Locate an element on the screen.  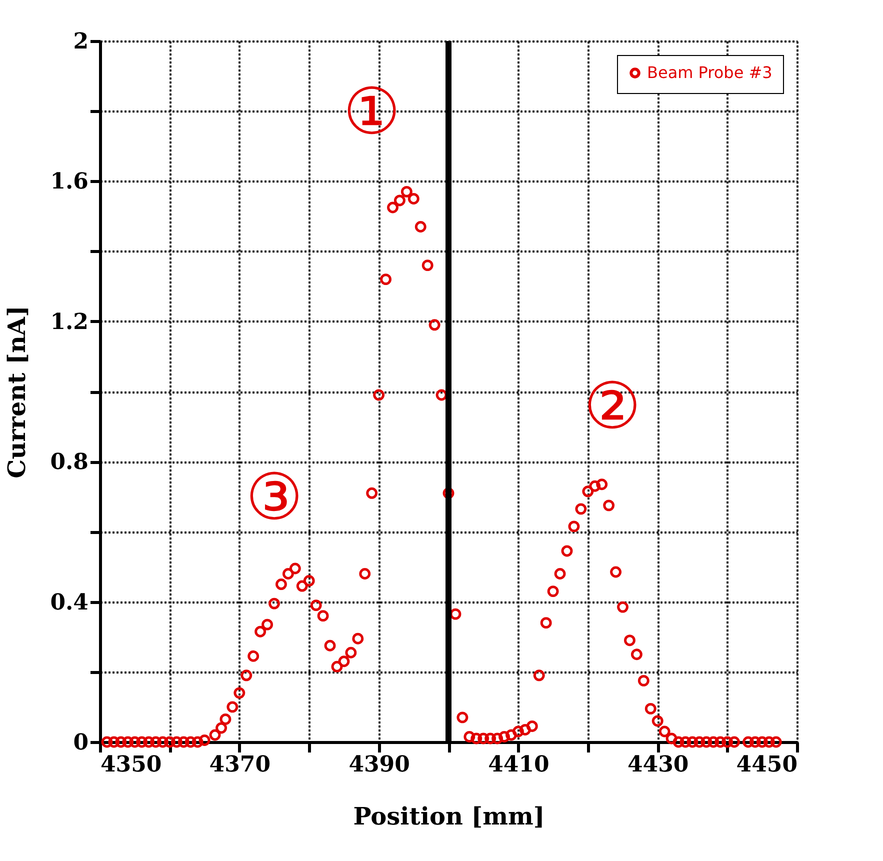
x-axis-title: Position [mm] is located at coordinates (449, 816).